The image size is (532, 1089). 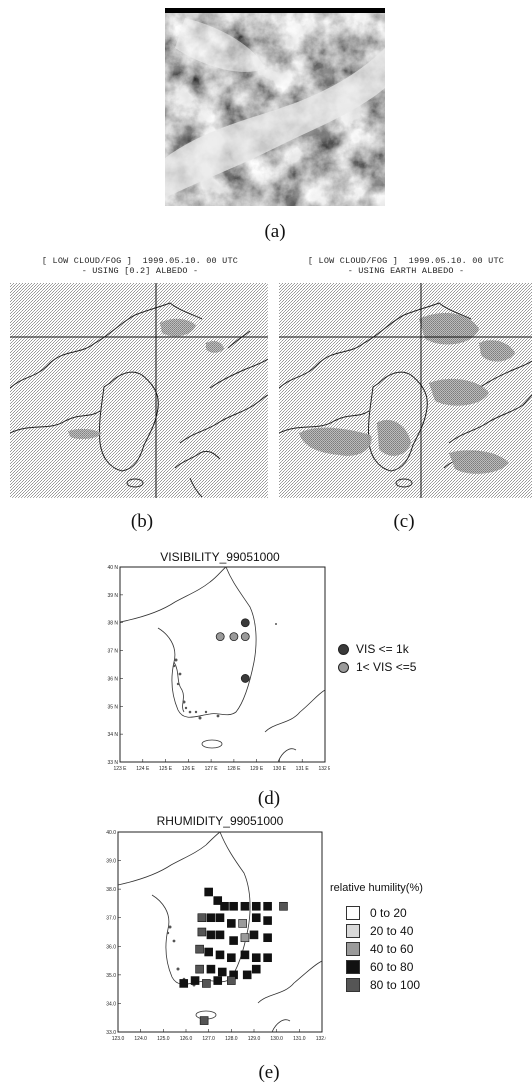 What do you see at coordinates (257, 769) in the screenshot?
I see `x-tick-label: 129 E` at bounding box center [257, 769].